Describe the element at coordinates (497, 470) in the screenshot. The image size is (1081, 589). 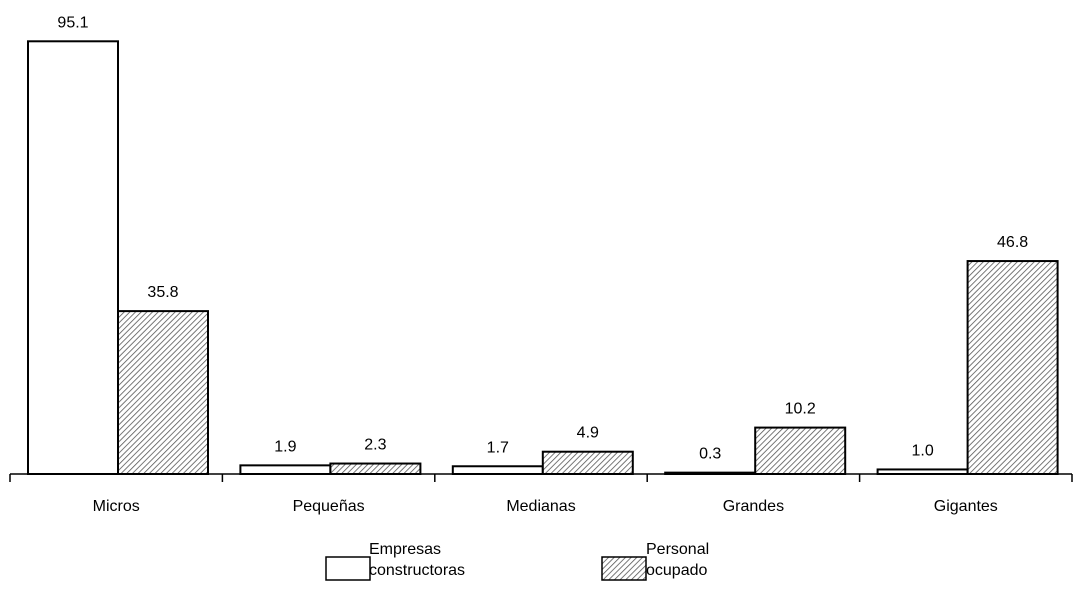
I see `bar-empresas-medianas` at that location.